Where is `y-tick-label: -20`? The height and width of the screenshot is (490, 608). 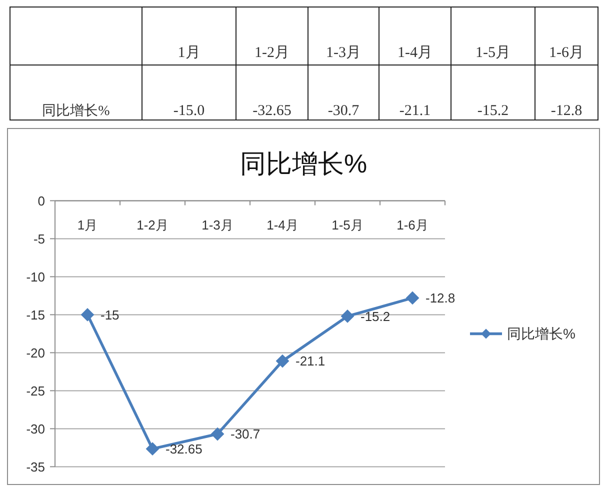 y-tick-label: -20 is located at coordinates (35, 352).